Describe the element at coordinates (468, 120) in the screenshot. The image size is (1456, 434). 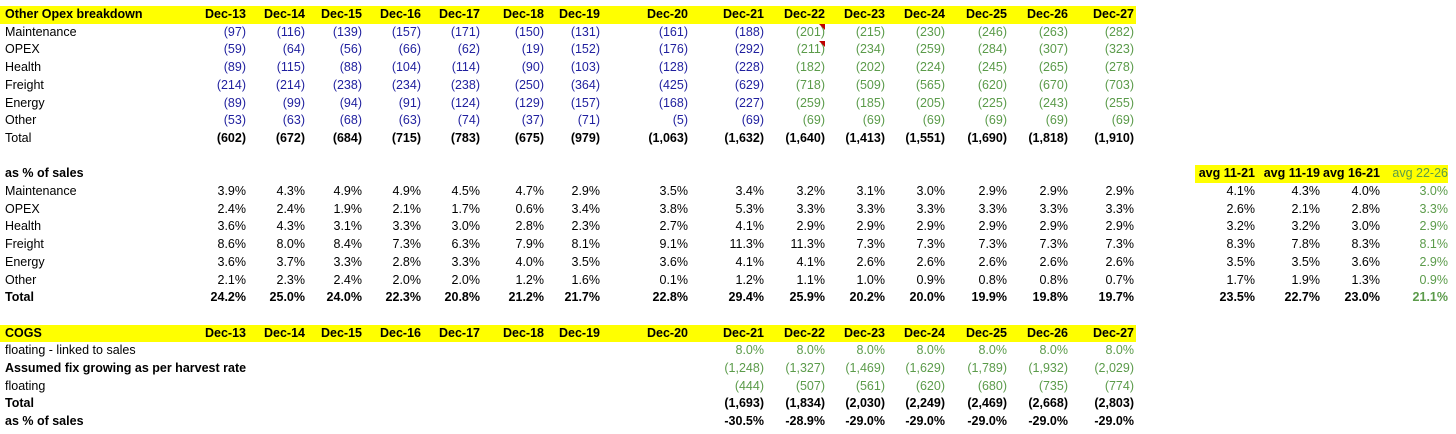
I see `data-cell: (74)` at that location.